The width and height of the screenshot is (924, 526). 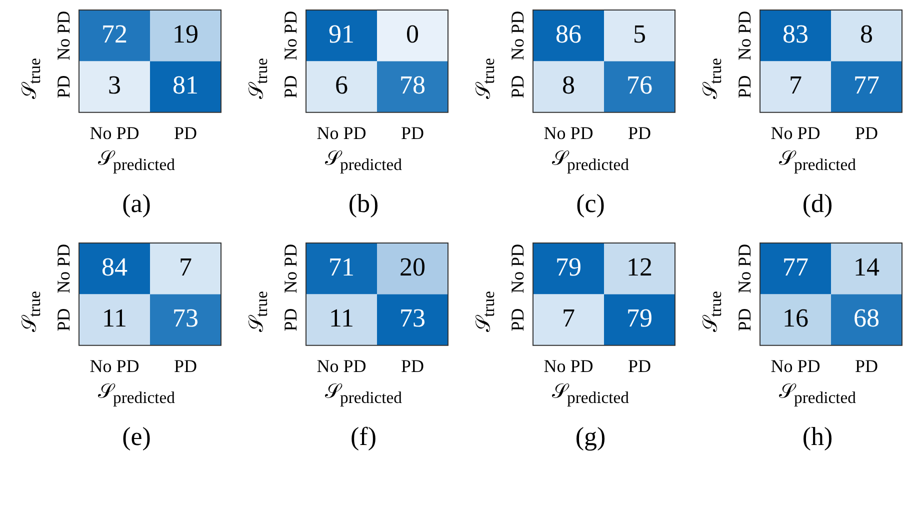 What do you see at coordinates (412, 267) in the screenshot?
I see `data-label: 20` at bounding box center [412, 267].